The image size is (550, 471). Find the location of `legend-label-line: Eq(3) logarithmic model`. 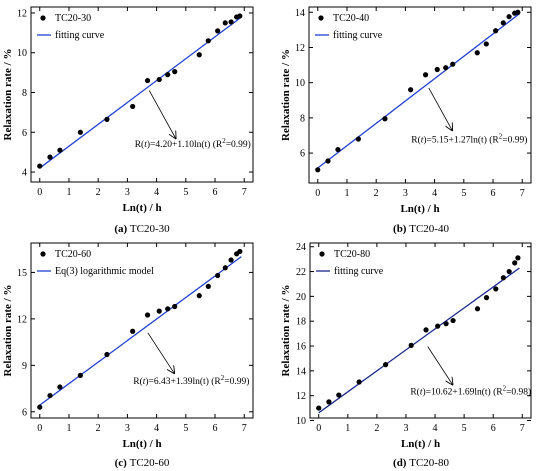

legend-label-line: Eq(3) logarithmic model is located at coordinates (104, 271).